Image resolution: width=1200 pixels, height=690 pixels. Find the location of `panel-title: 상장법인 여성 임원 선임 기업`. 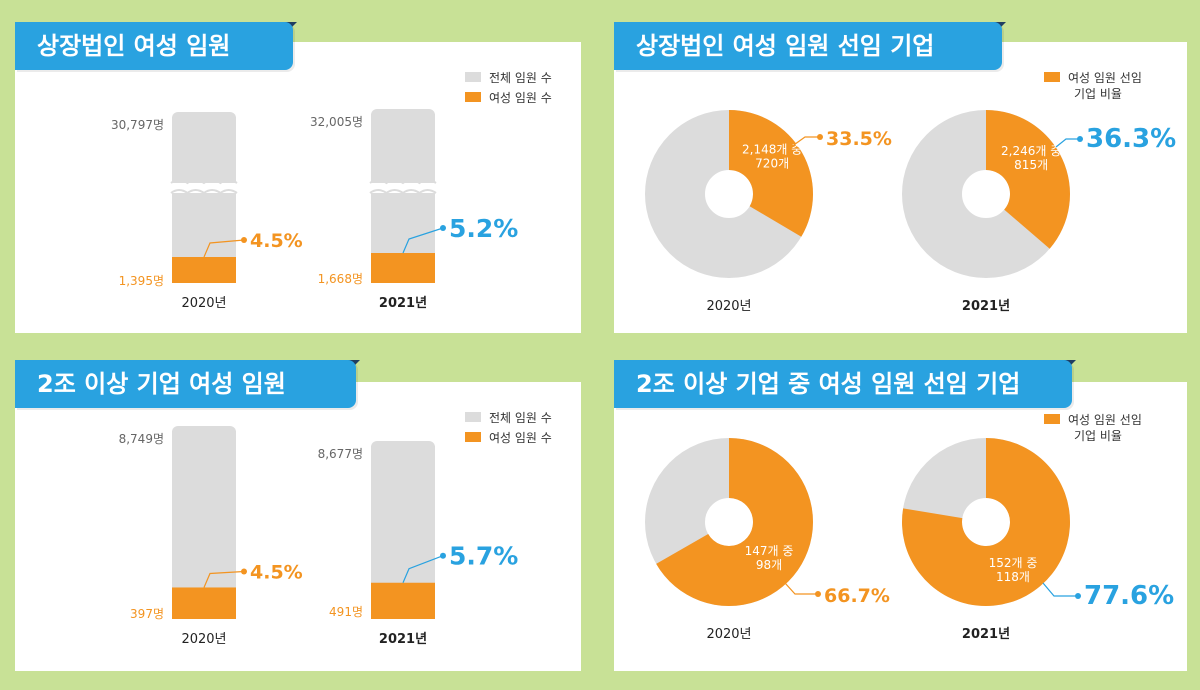

panel-title: 상장법인 여성 임원 선임 기업 is located at coordinates (808, 46).